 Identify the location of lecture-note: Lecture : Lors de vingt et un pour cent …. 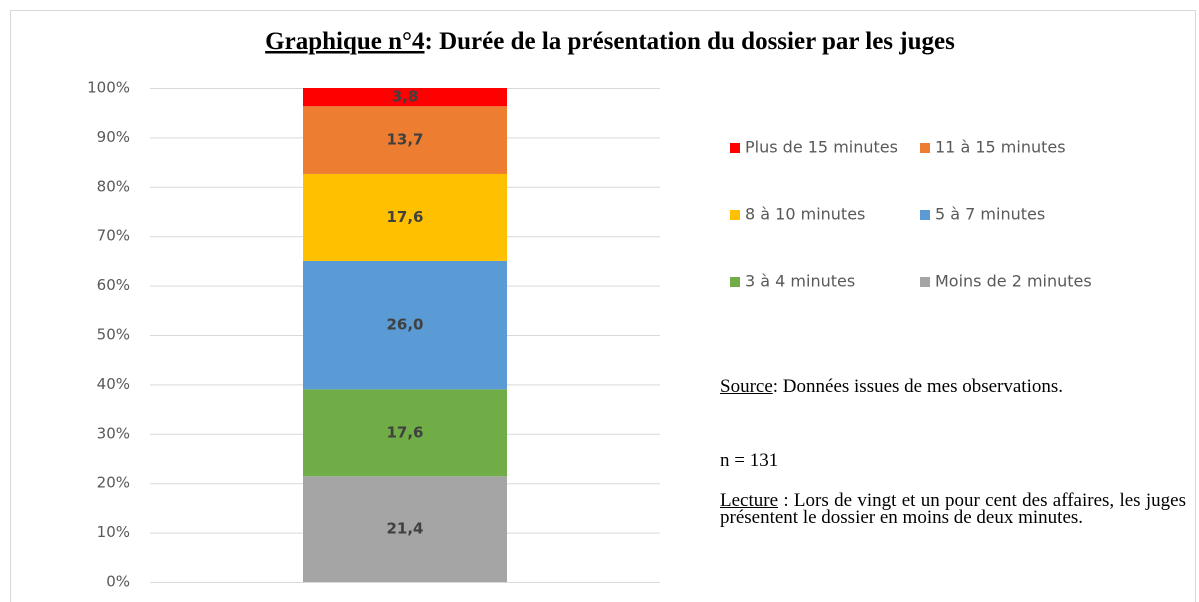
(953, 509).